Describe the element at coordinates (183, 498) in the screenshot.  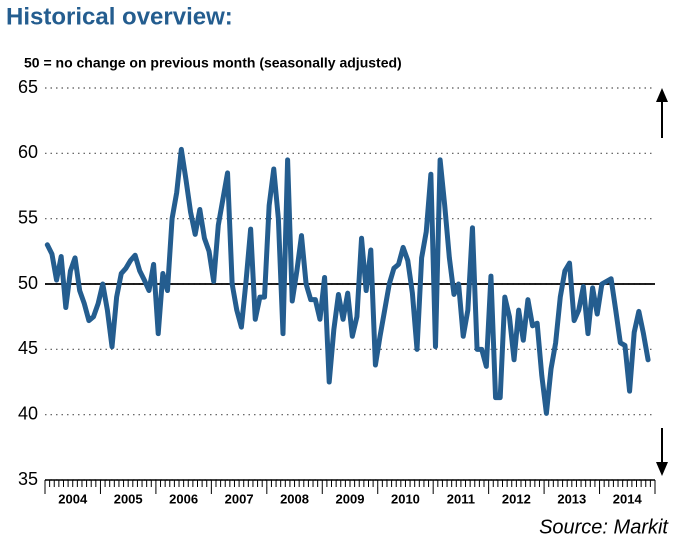
I see `x-tick-label: 2006` at that location.